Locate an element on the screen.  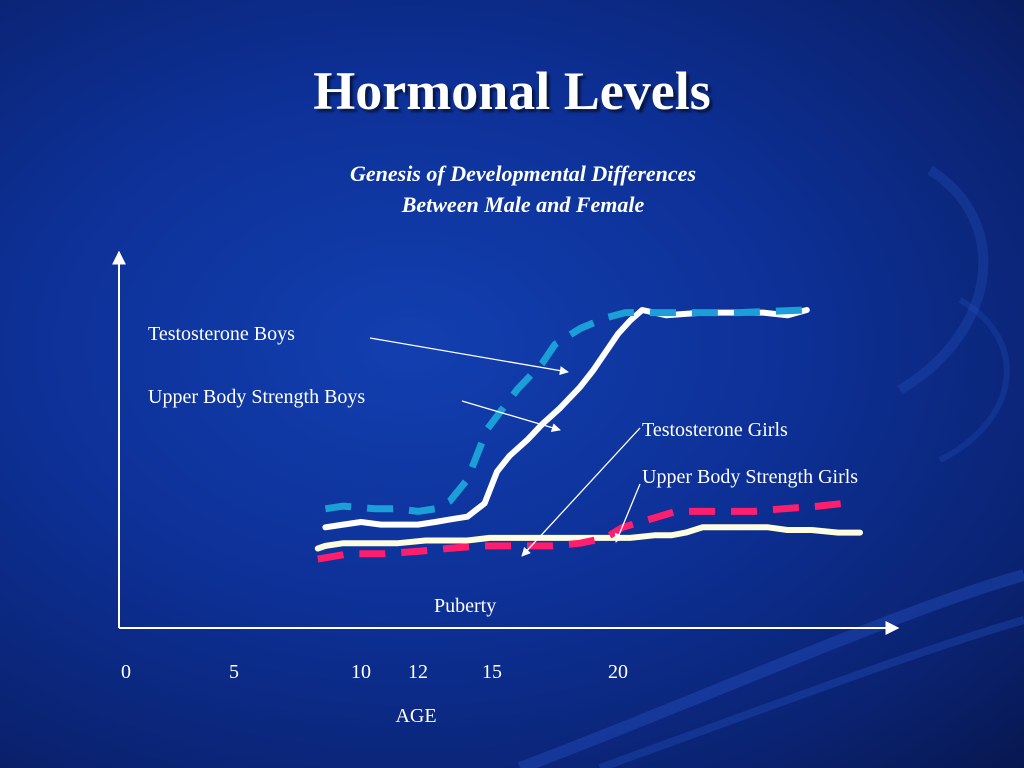
label-testosterone-boys: Testosterone Boys is located at coordinates (221, 334).